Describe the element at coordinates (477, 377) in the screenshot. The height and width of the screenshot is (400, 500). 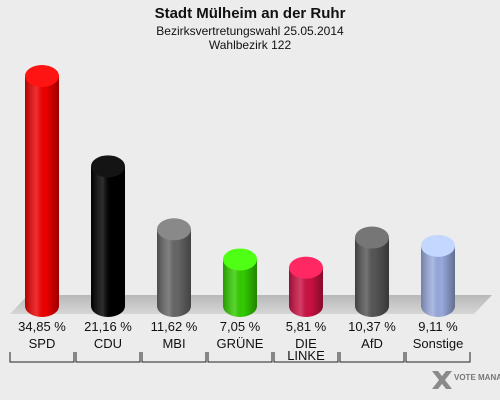
I see `logo-text: VOTE MANAGER` at that location.